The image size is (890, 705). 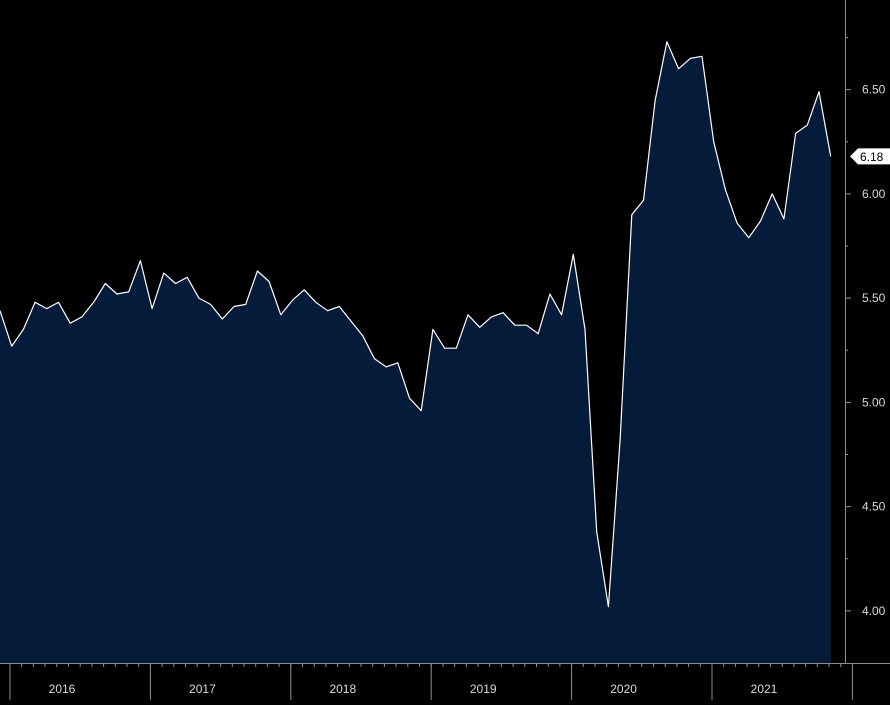 I want to click on y-tick-label: 5.00, so click(x=874, y=402).